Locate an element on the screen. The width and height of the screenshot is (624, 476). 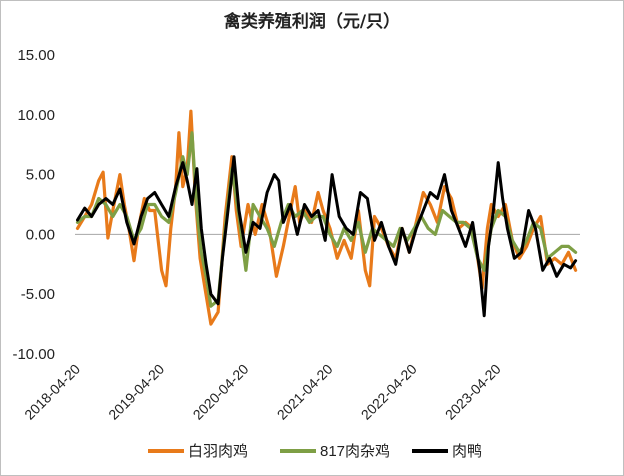
y-axis: 15.00 10.00 5.00 0.00 -5.00 -10.00 is located at coordinates (33, 205).